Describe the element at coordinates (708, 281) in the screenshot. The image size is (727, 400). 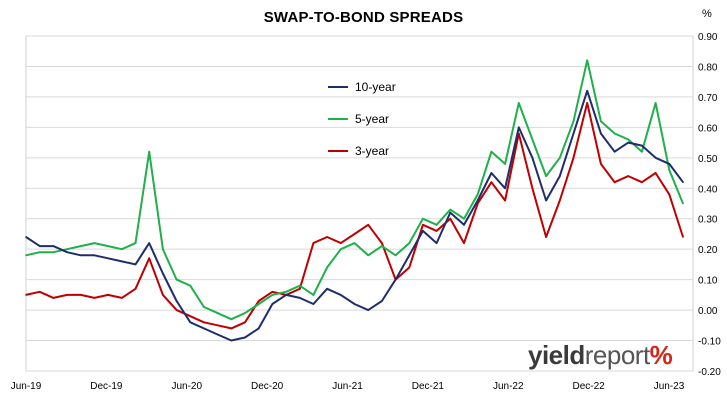
I see `y-tick-label: 0.10` at that location.